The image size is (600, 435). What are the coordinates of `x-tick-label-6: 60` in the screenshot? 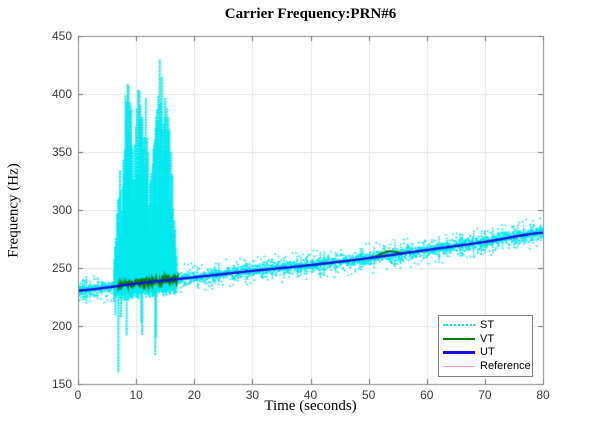 It's located at (427, 395).